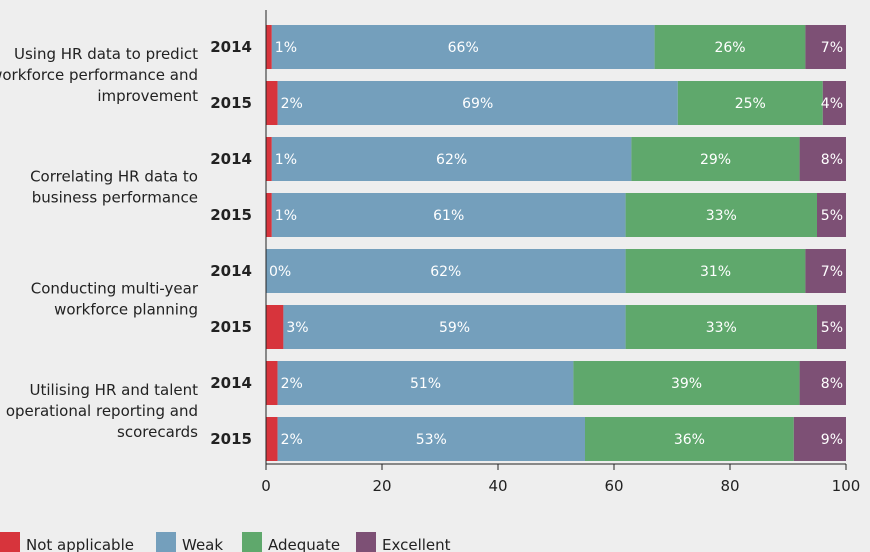 Image resolution: width=870 pixels, height=552 pixels. I want to click on category-label: Utilising HR and talent, so click(114, 390).